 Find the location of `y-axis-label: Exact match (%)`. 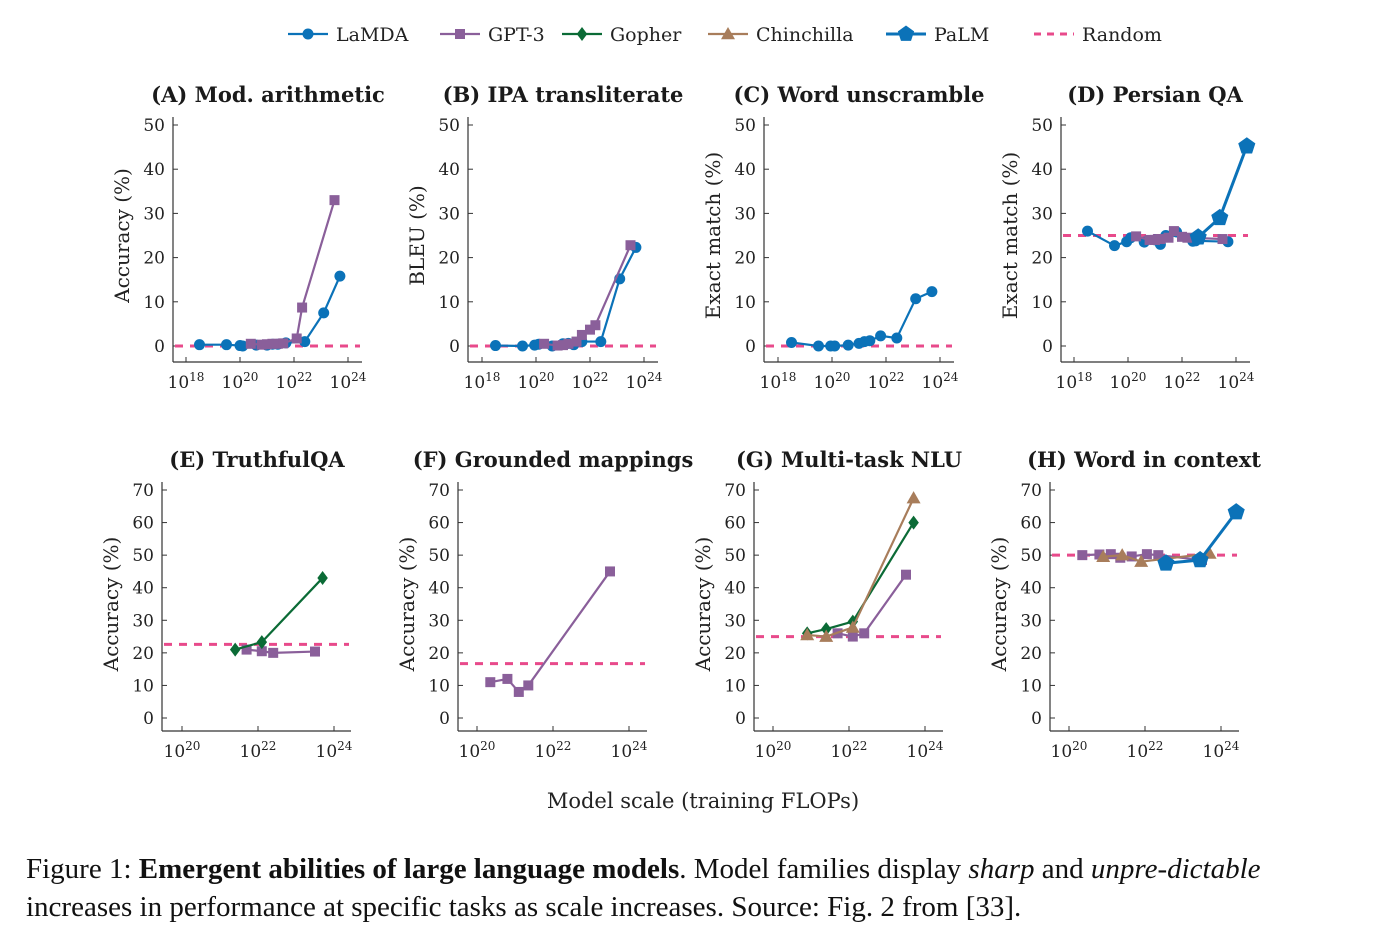

y-axis-label: Exact match (%) is located at coordinates (1010, 235).